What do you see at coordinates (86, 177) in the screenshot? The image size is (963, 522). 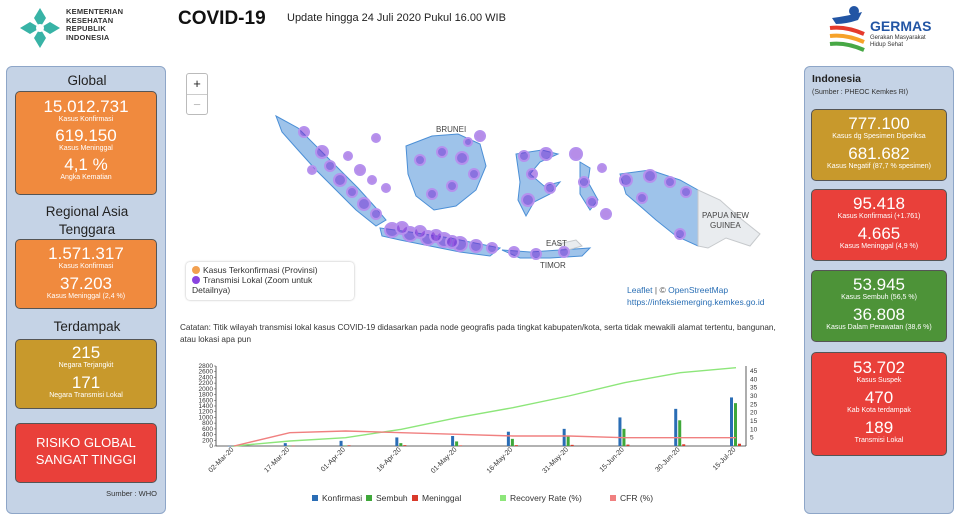 I see `global-cfr-label: Angka Kematian` at bounding box center [86, 177].